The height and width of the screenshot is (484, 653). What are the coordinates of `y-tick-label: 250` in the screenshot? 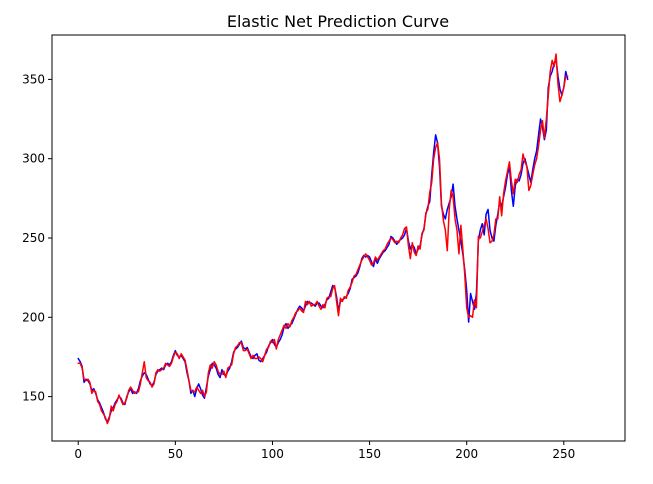 It's located at (33, 238).